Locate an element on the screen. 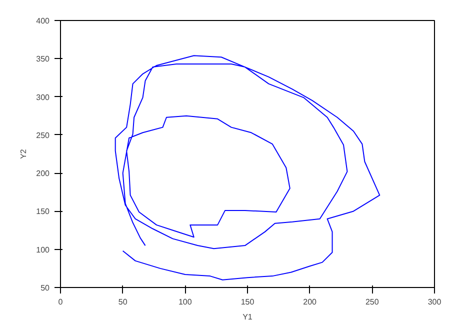 The image size is (474, 324). y-tick-label: 400 is located at coordinates (43, 21).